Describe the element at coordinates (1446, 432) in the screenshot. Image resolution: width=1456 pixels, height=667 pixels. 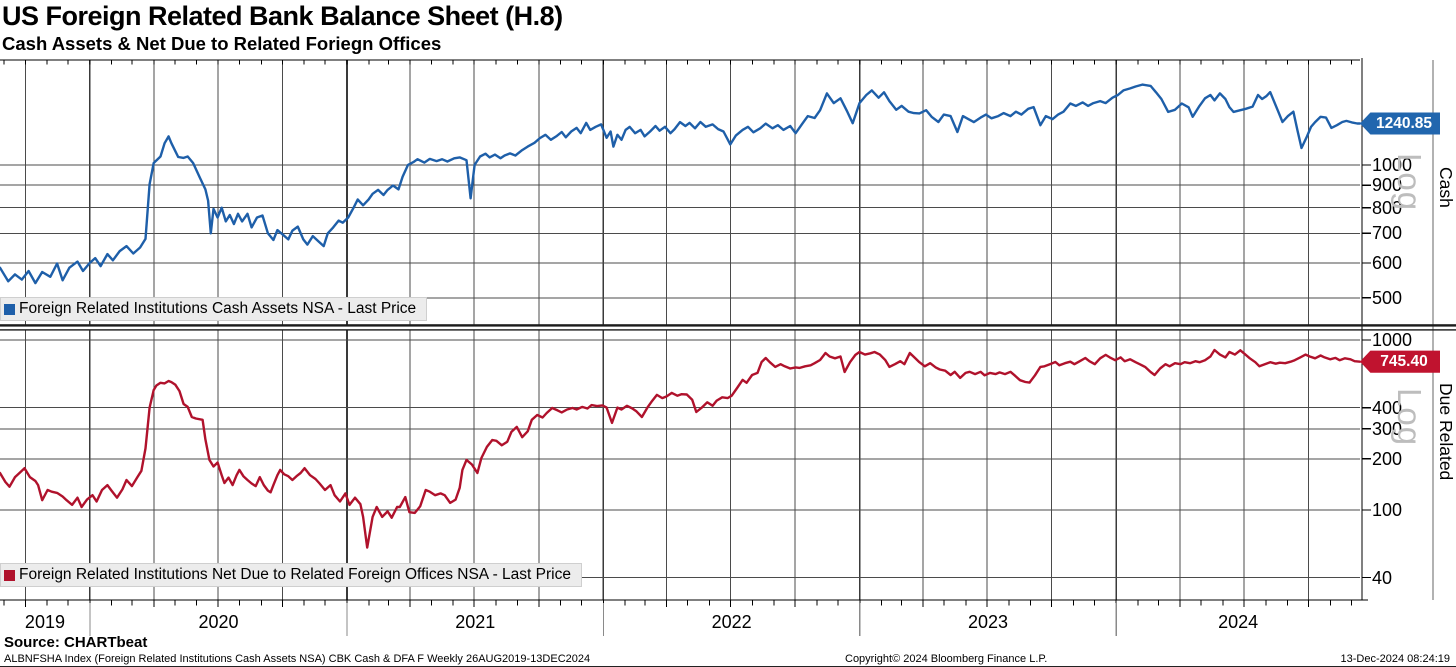
I see `panel-label-due: Due Related` at that location.